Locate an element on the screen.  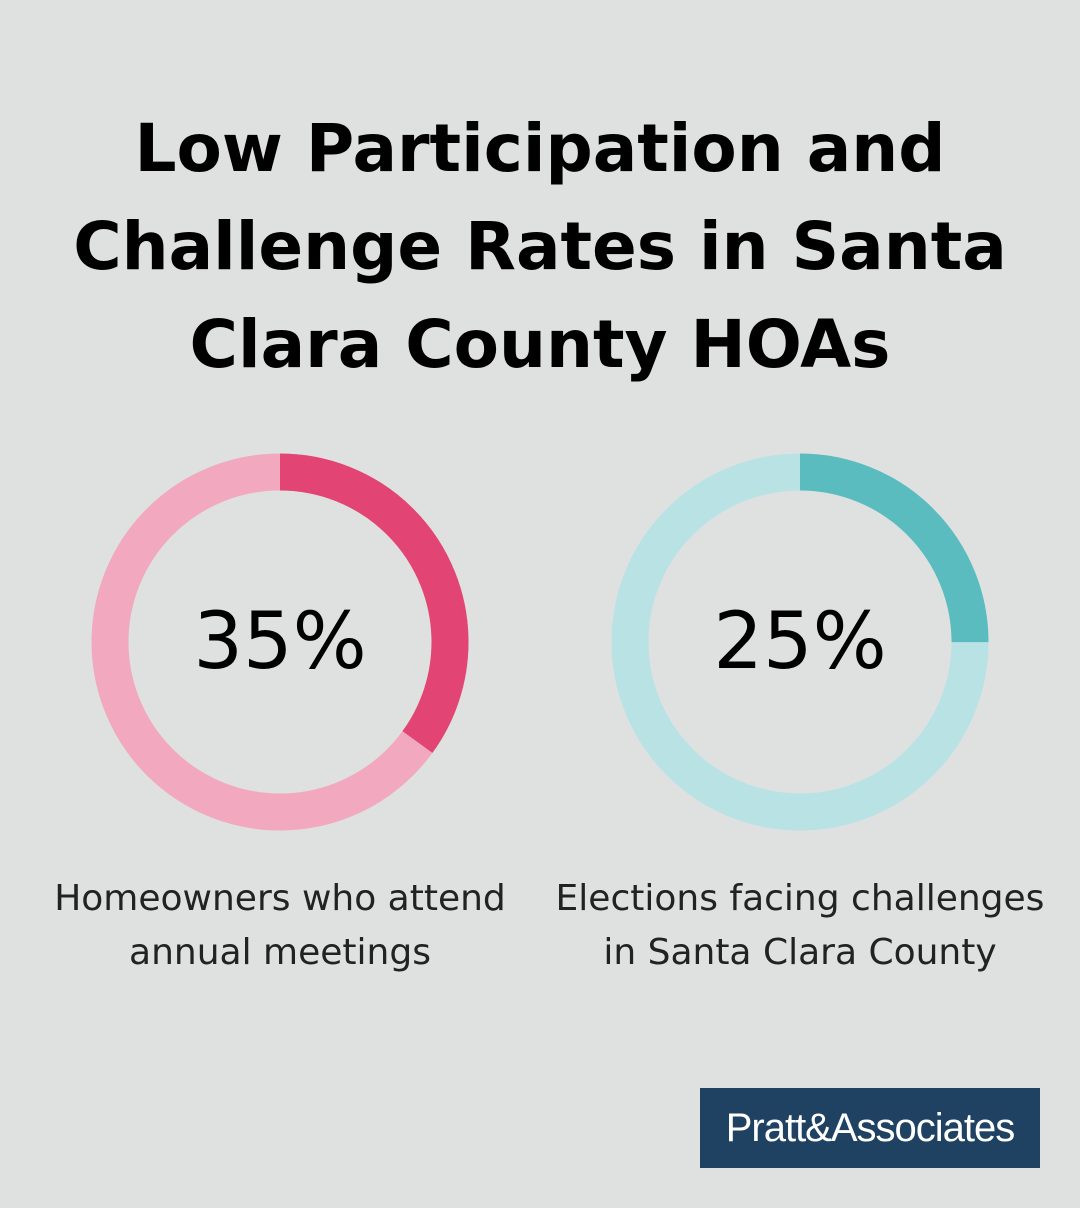
donut-chart-1: 35% is located at coordinates (280, 642).